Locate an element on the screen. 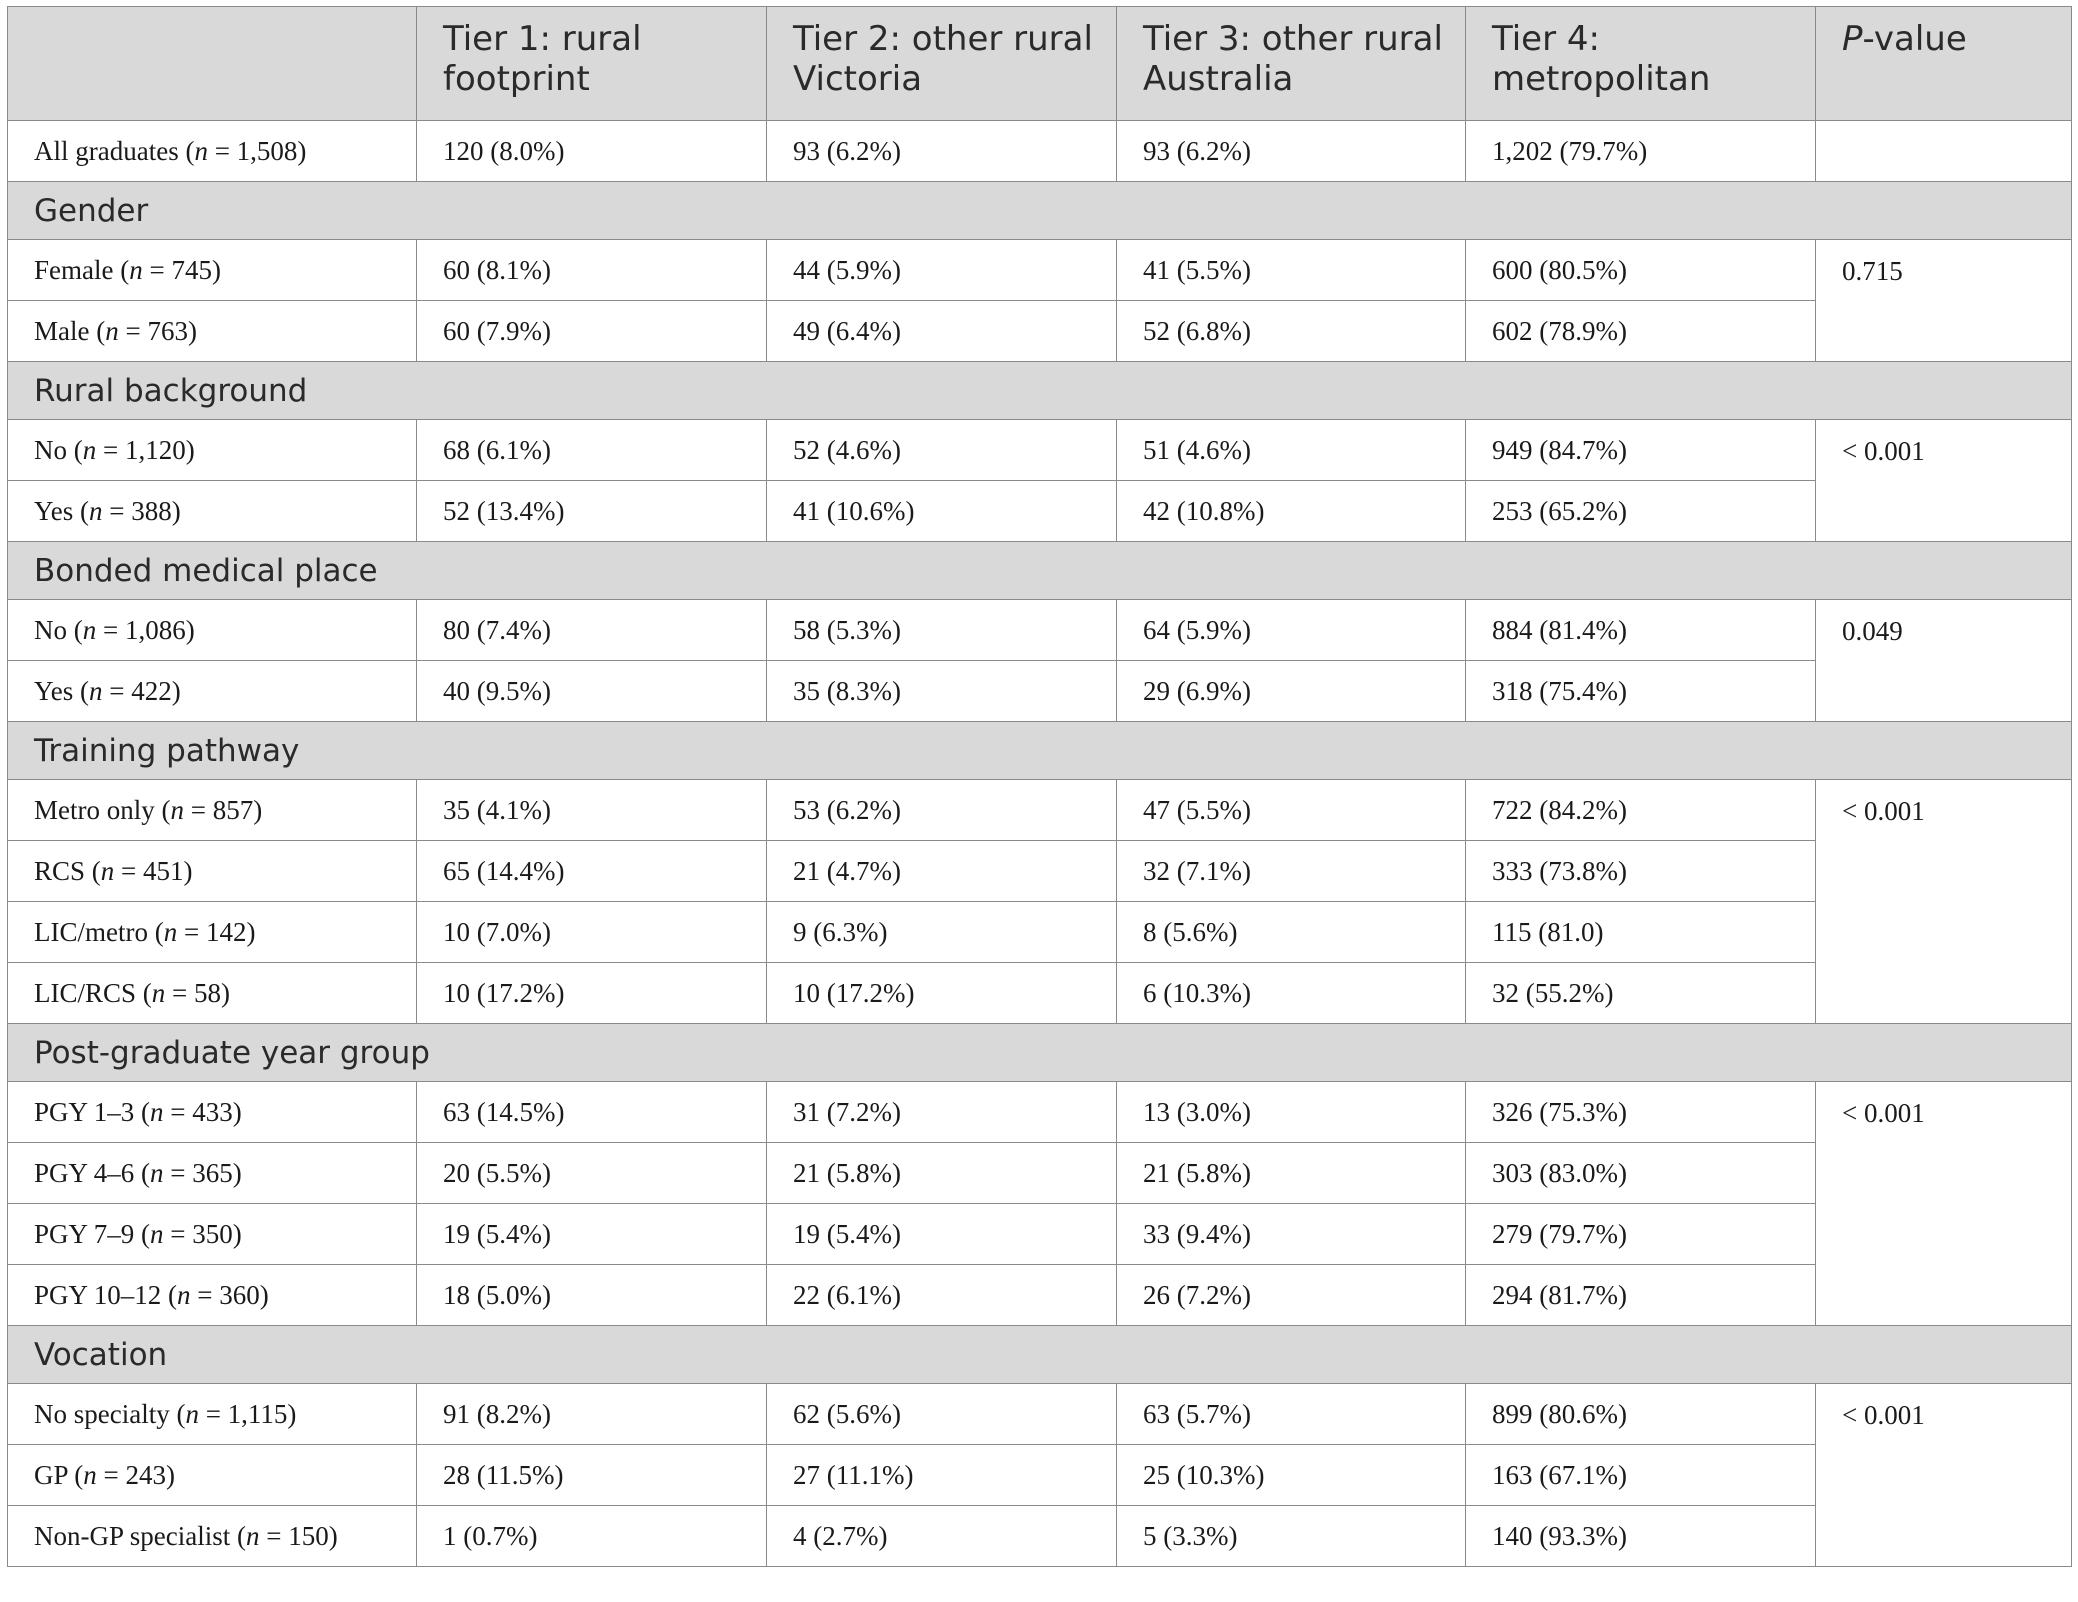  row-label: PGY 4–6 (n = 365) is located at coordinates (212, 1173).